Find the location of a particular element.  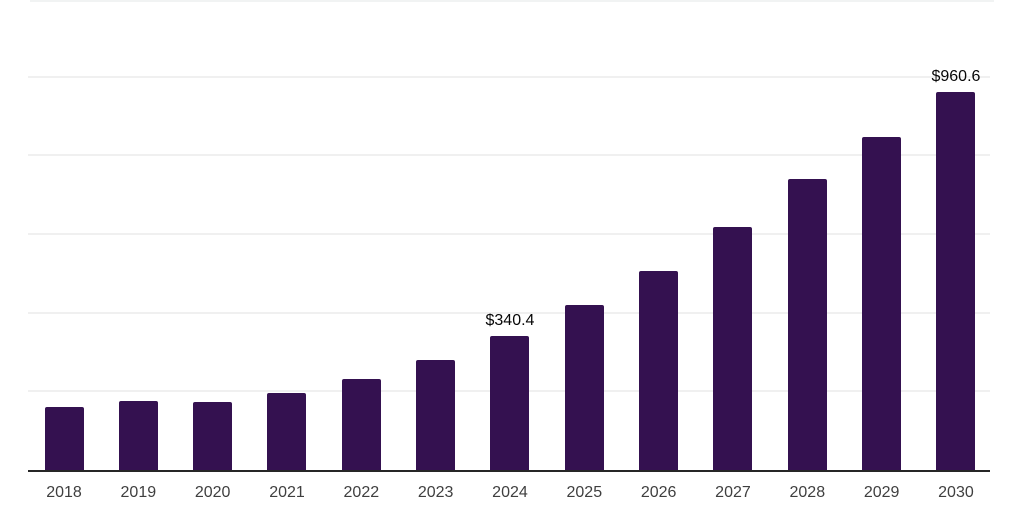

x-axis-label-2024: 2024 is located at coordinates (510, 492).